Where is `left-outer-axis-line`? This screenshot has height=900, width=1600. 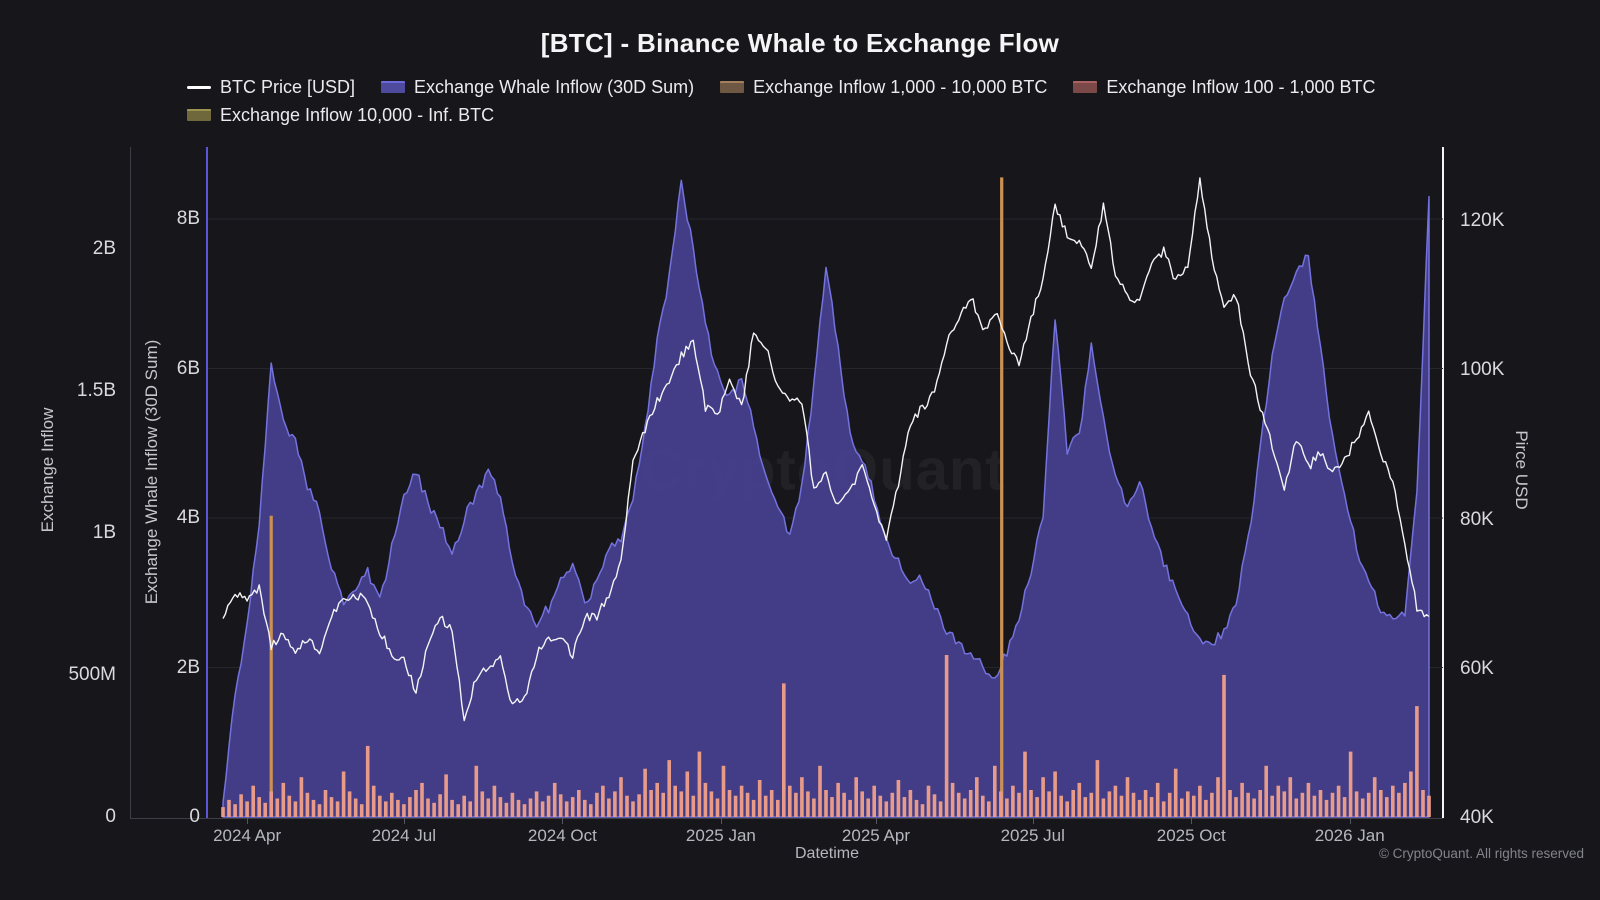 left-outer-axis-line is located at coordinates (130, 482).